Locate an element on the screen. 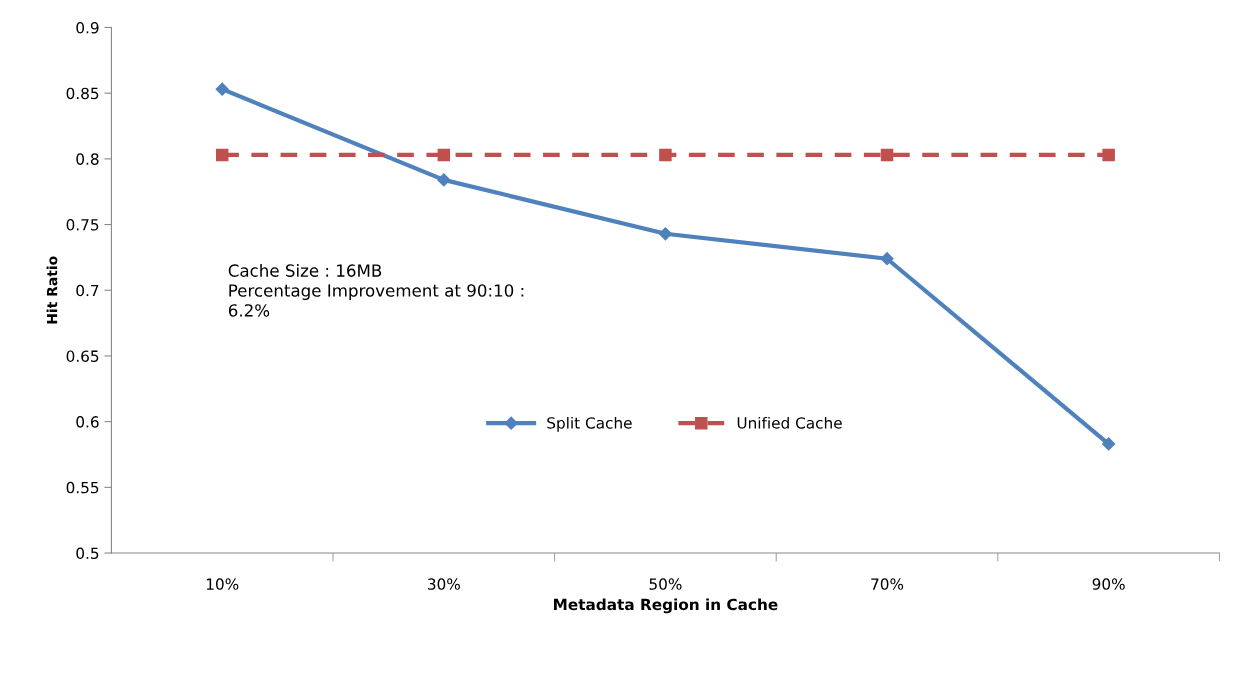 This screenshot has width=1238, height=687. y-tick-label: 0.8 is located at coordinates (87, 159).